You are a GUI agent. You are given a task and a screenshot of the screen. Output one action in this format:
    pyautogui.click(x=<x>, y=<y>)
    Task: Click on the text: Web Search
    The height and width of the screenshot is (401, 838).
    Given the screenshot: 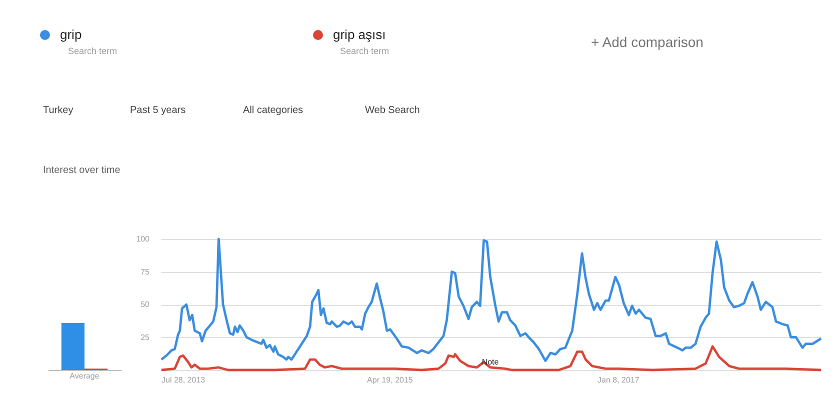 What is the action you would take?
    pyautogui.click(x=392, y=110)
    